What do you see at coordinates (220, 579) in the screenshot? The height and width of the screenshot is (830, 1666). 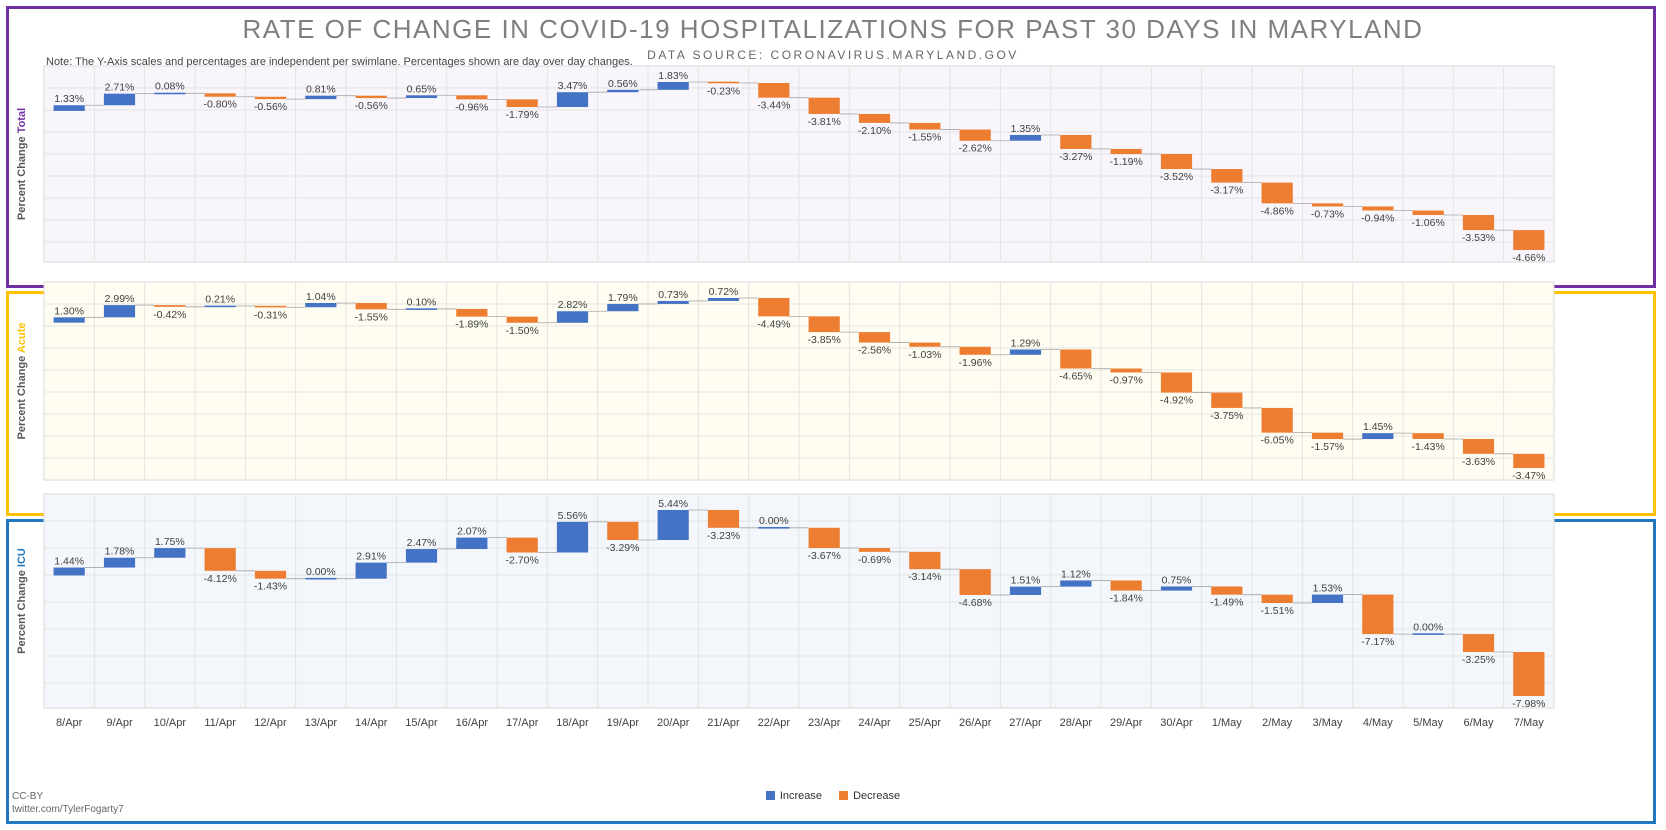 I see `data-label: -4.12%` at bounding box center [220, 579].